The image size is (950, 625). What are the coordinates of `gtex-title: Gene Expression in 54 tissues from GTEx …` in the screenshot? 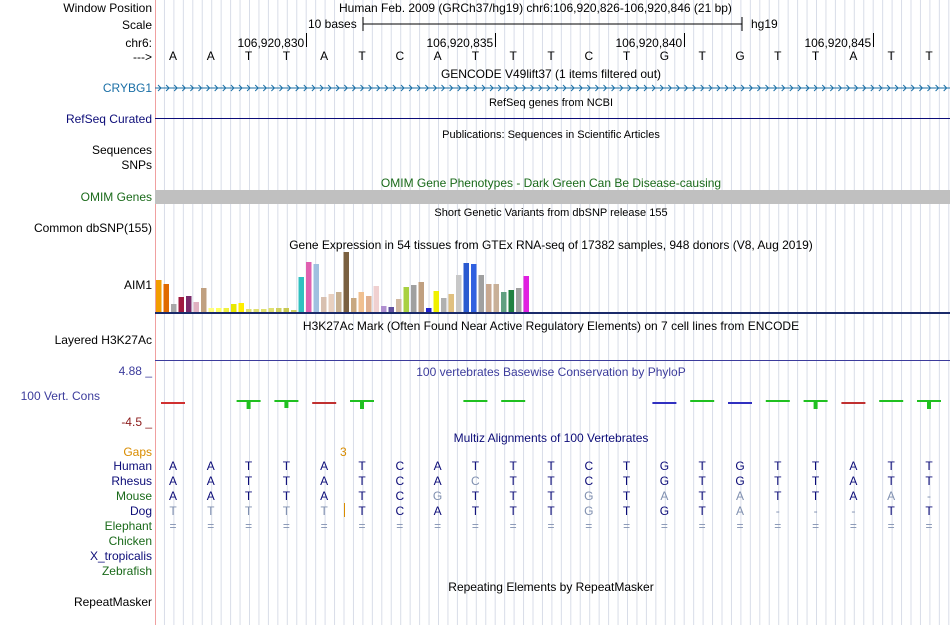 It's located at (551, 245).